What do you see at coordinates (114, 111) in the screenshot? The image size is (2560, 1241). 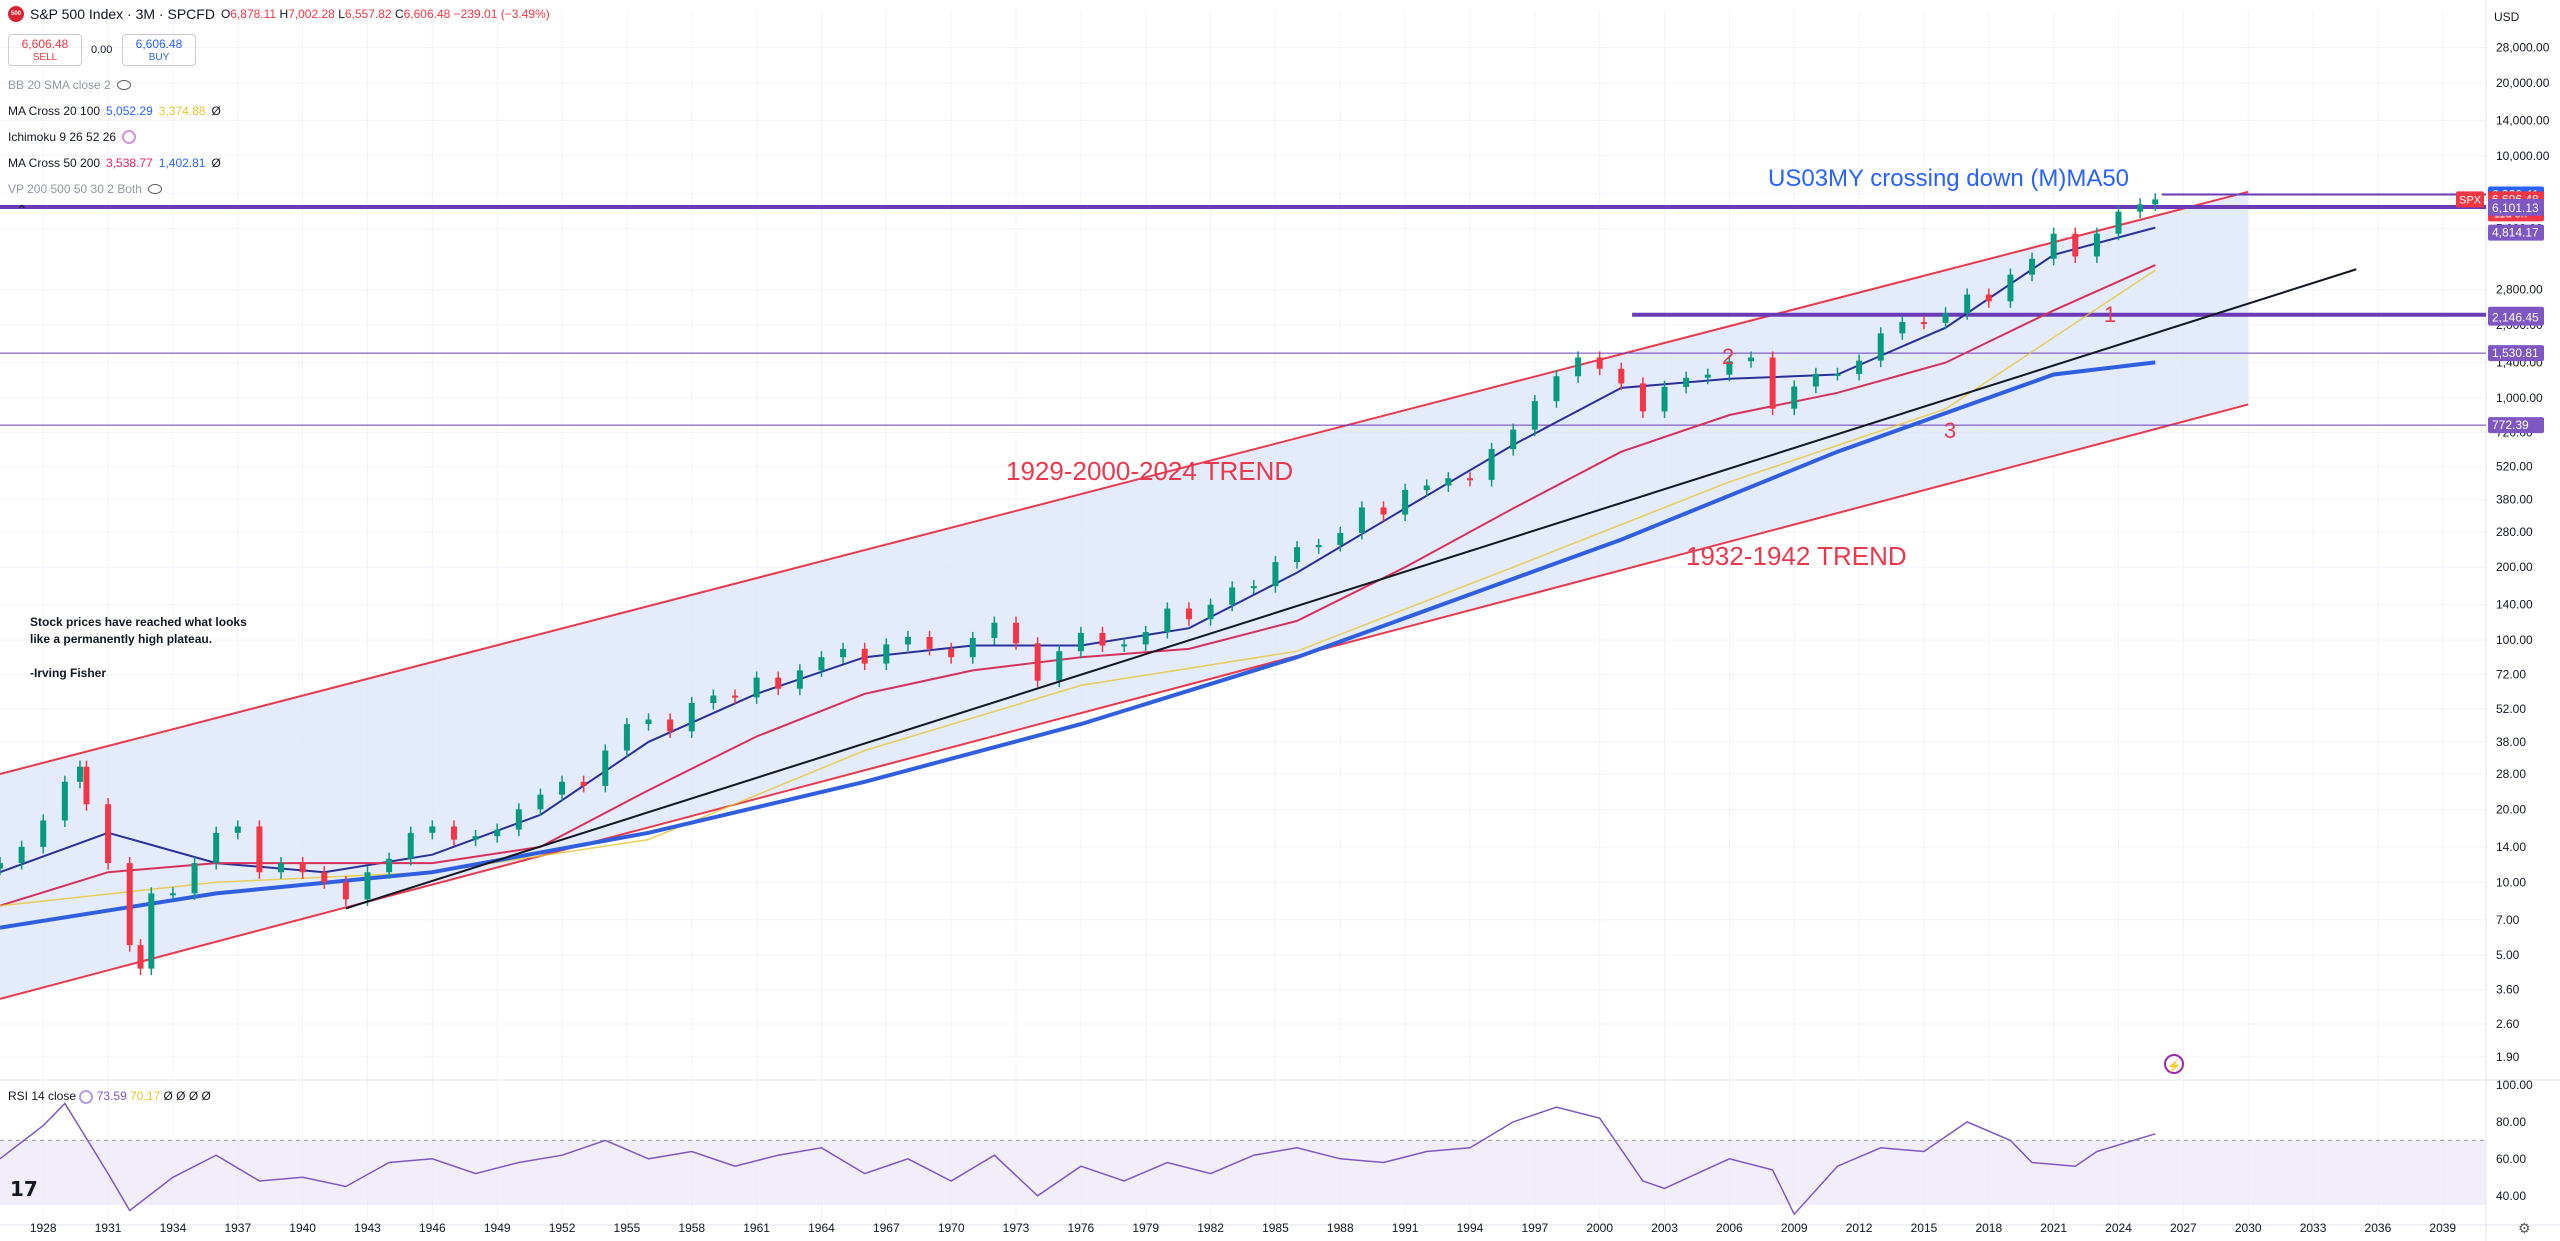 I see `indicator-row: MA Cross 20 100 5,052.29 3,374.88 Ø` at bounding box center [114, 111].